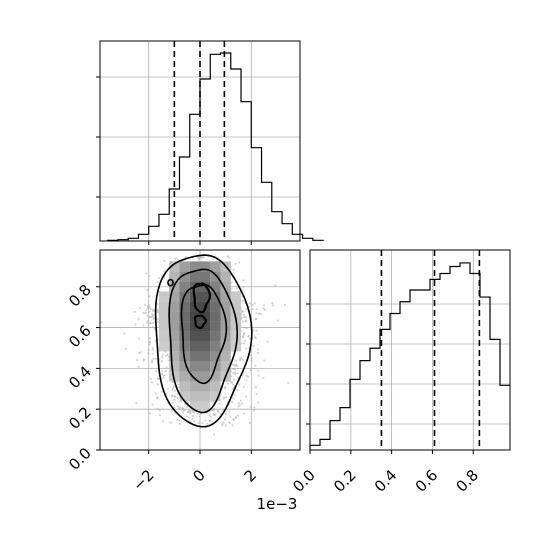 The width and height of the screenshot is (550, 550). I want to click on y-tick-label: 0.6, so click(80, 337).